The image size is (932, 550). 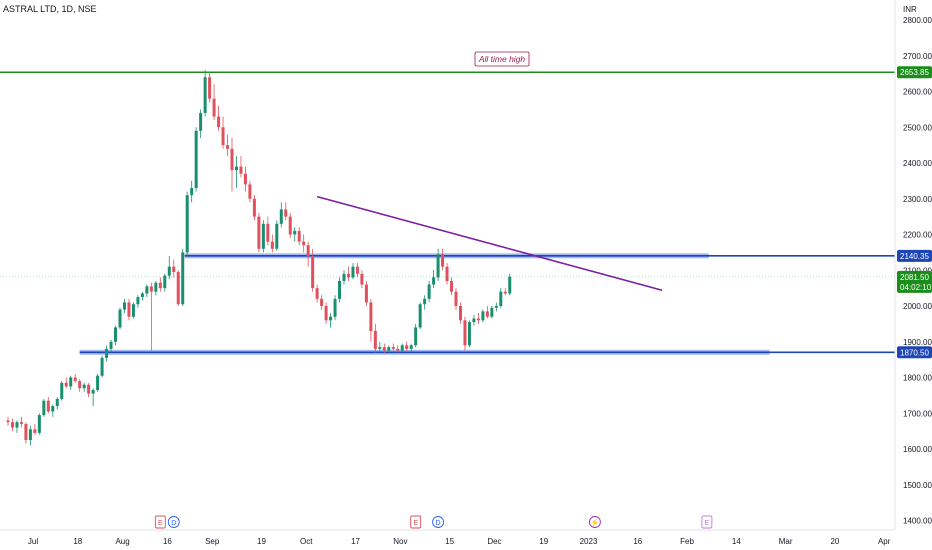 What do you see at coordinates (914, 72) in the screenshot?
I see `level-tag-all-time-high` at bounding box center [914, 72].